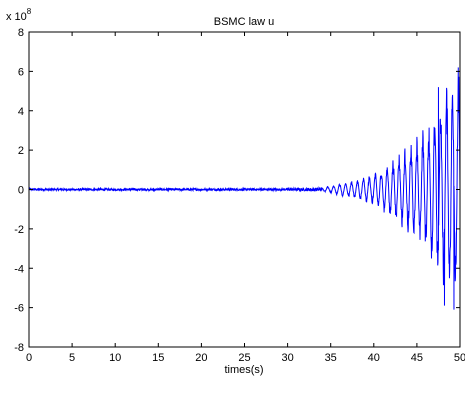 This screenshot has height=405, width=465. What do you see at coordinates (244, 358) in the screenshot?
I see `x-tick-label: 25` at bounding box center [244, 358].